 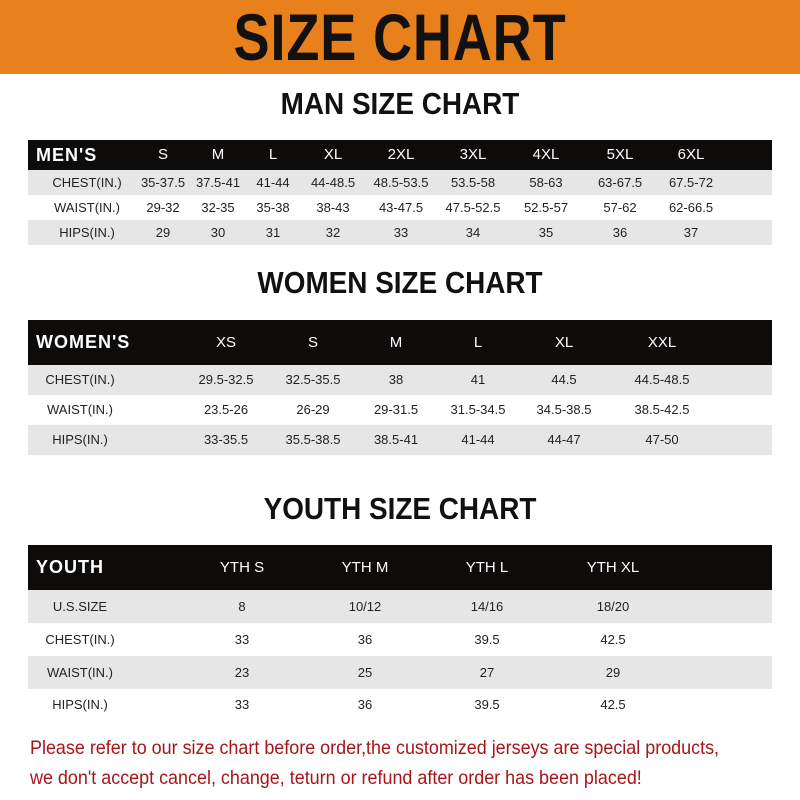 I want to click on measurement-value: 44.5, so click(x=564, y=379).